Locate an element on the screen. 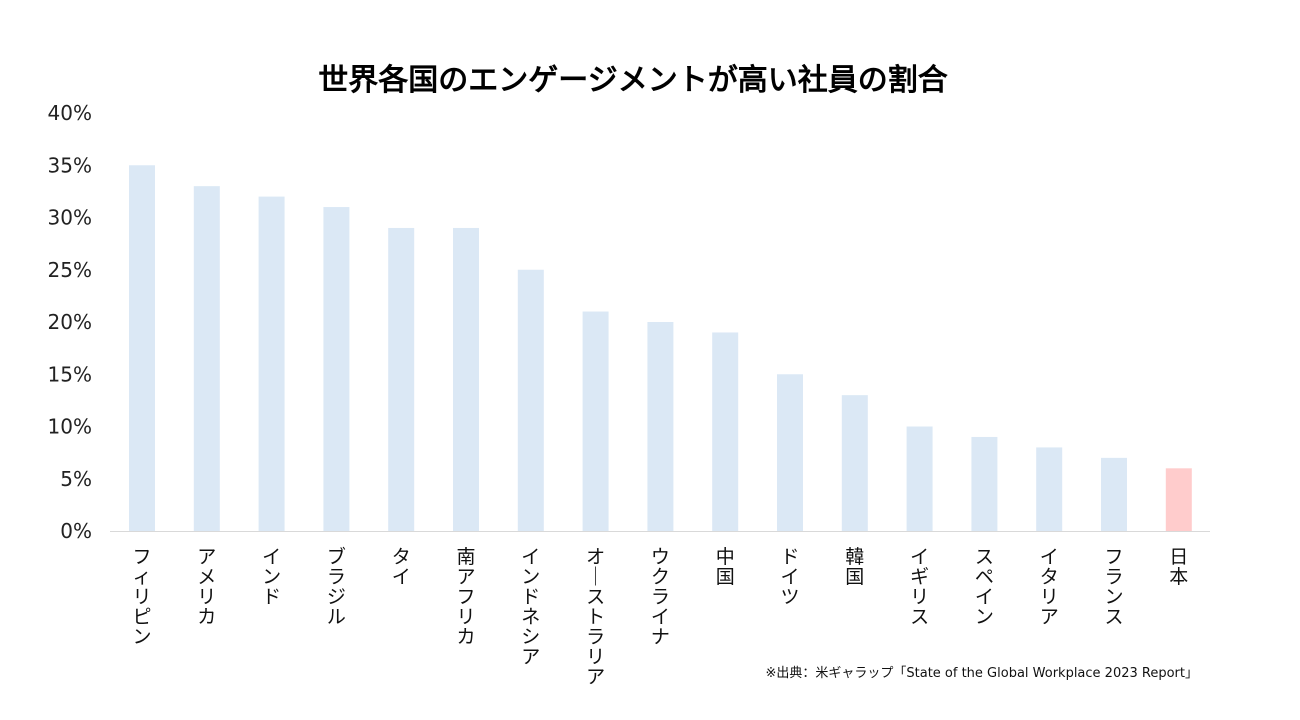 This screenshot has width=1300, height=720. x-tick-label: オ｜ストラリア is located at coordinates (595, 617).